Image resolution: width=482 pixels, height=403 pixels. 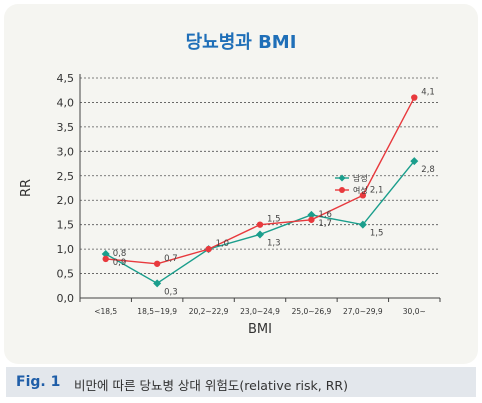 What do you see at coordinates (120, 254) in the screenshot?
I see `data-label: 0,8` at bounding box center [120, 254].